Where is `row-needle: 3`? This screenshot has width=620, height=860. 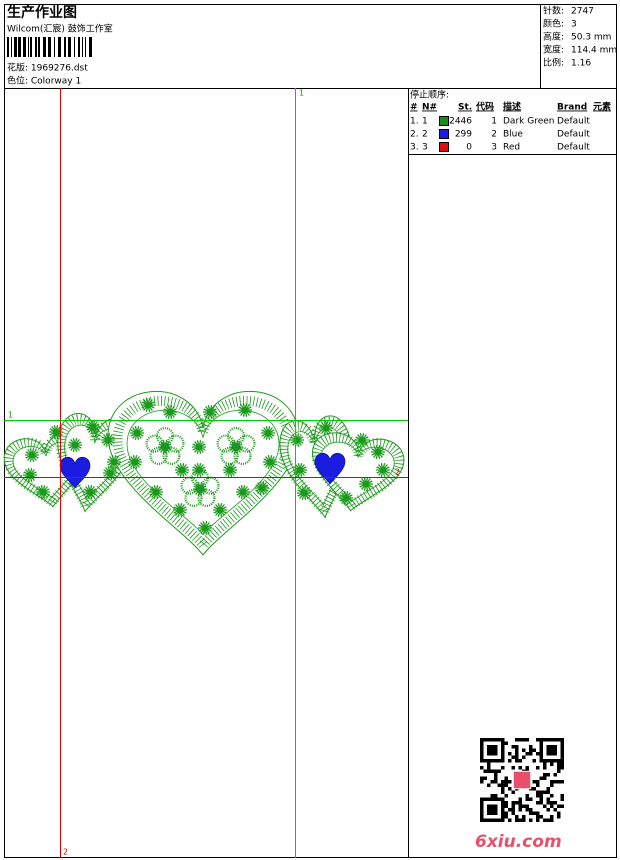 row-needle: 3 is located at coordinates (425, 148).